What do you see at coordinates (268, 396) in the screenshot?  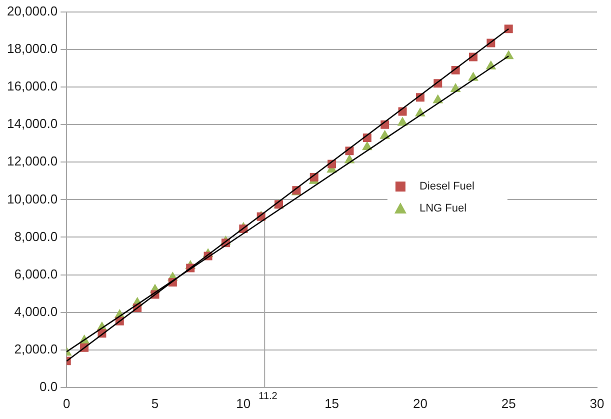 I see `ref-line-label: 11.2` at bounding box center [268, 396].